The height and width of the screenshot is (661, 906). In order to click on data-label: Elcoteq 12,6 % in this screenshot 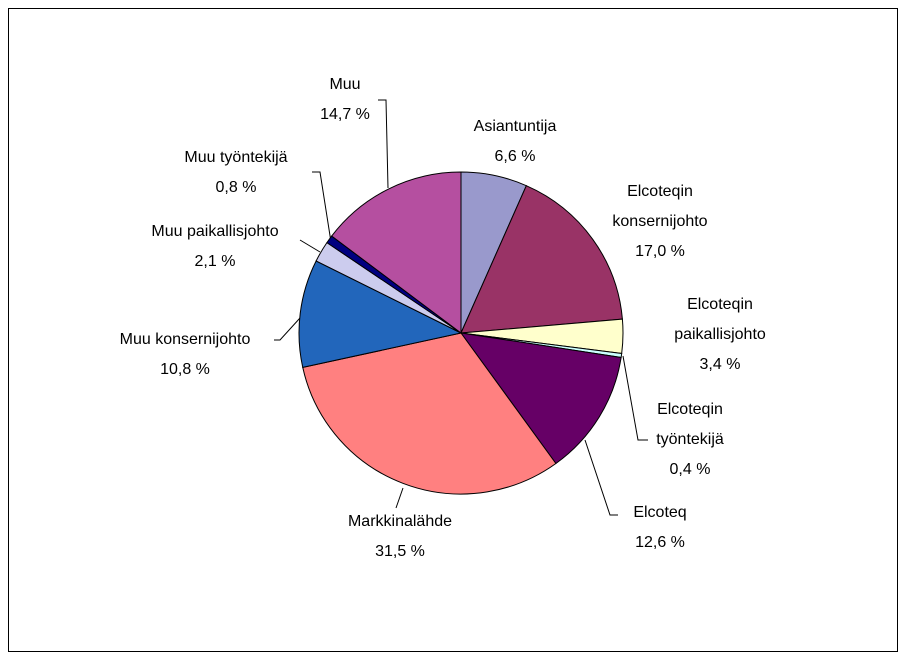, I will do `click(660, 528)`.